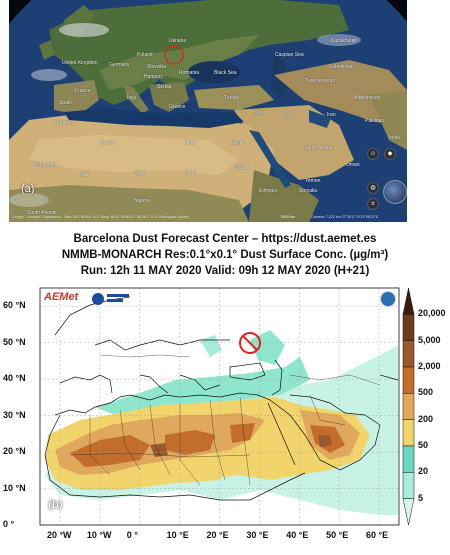 This screenshot has height=555, width=450. Describe the element at coordinates (260, 113) in the screenshot. I see `country-label: Syria` at that location.